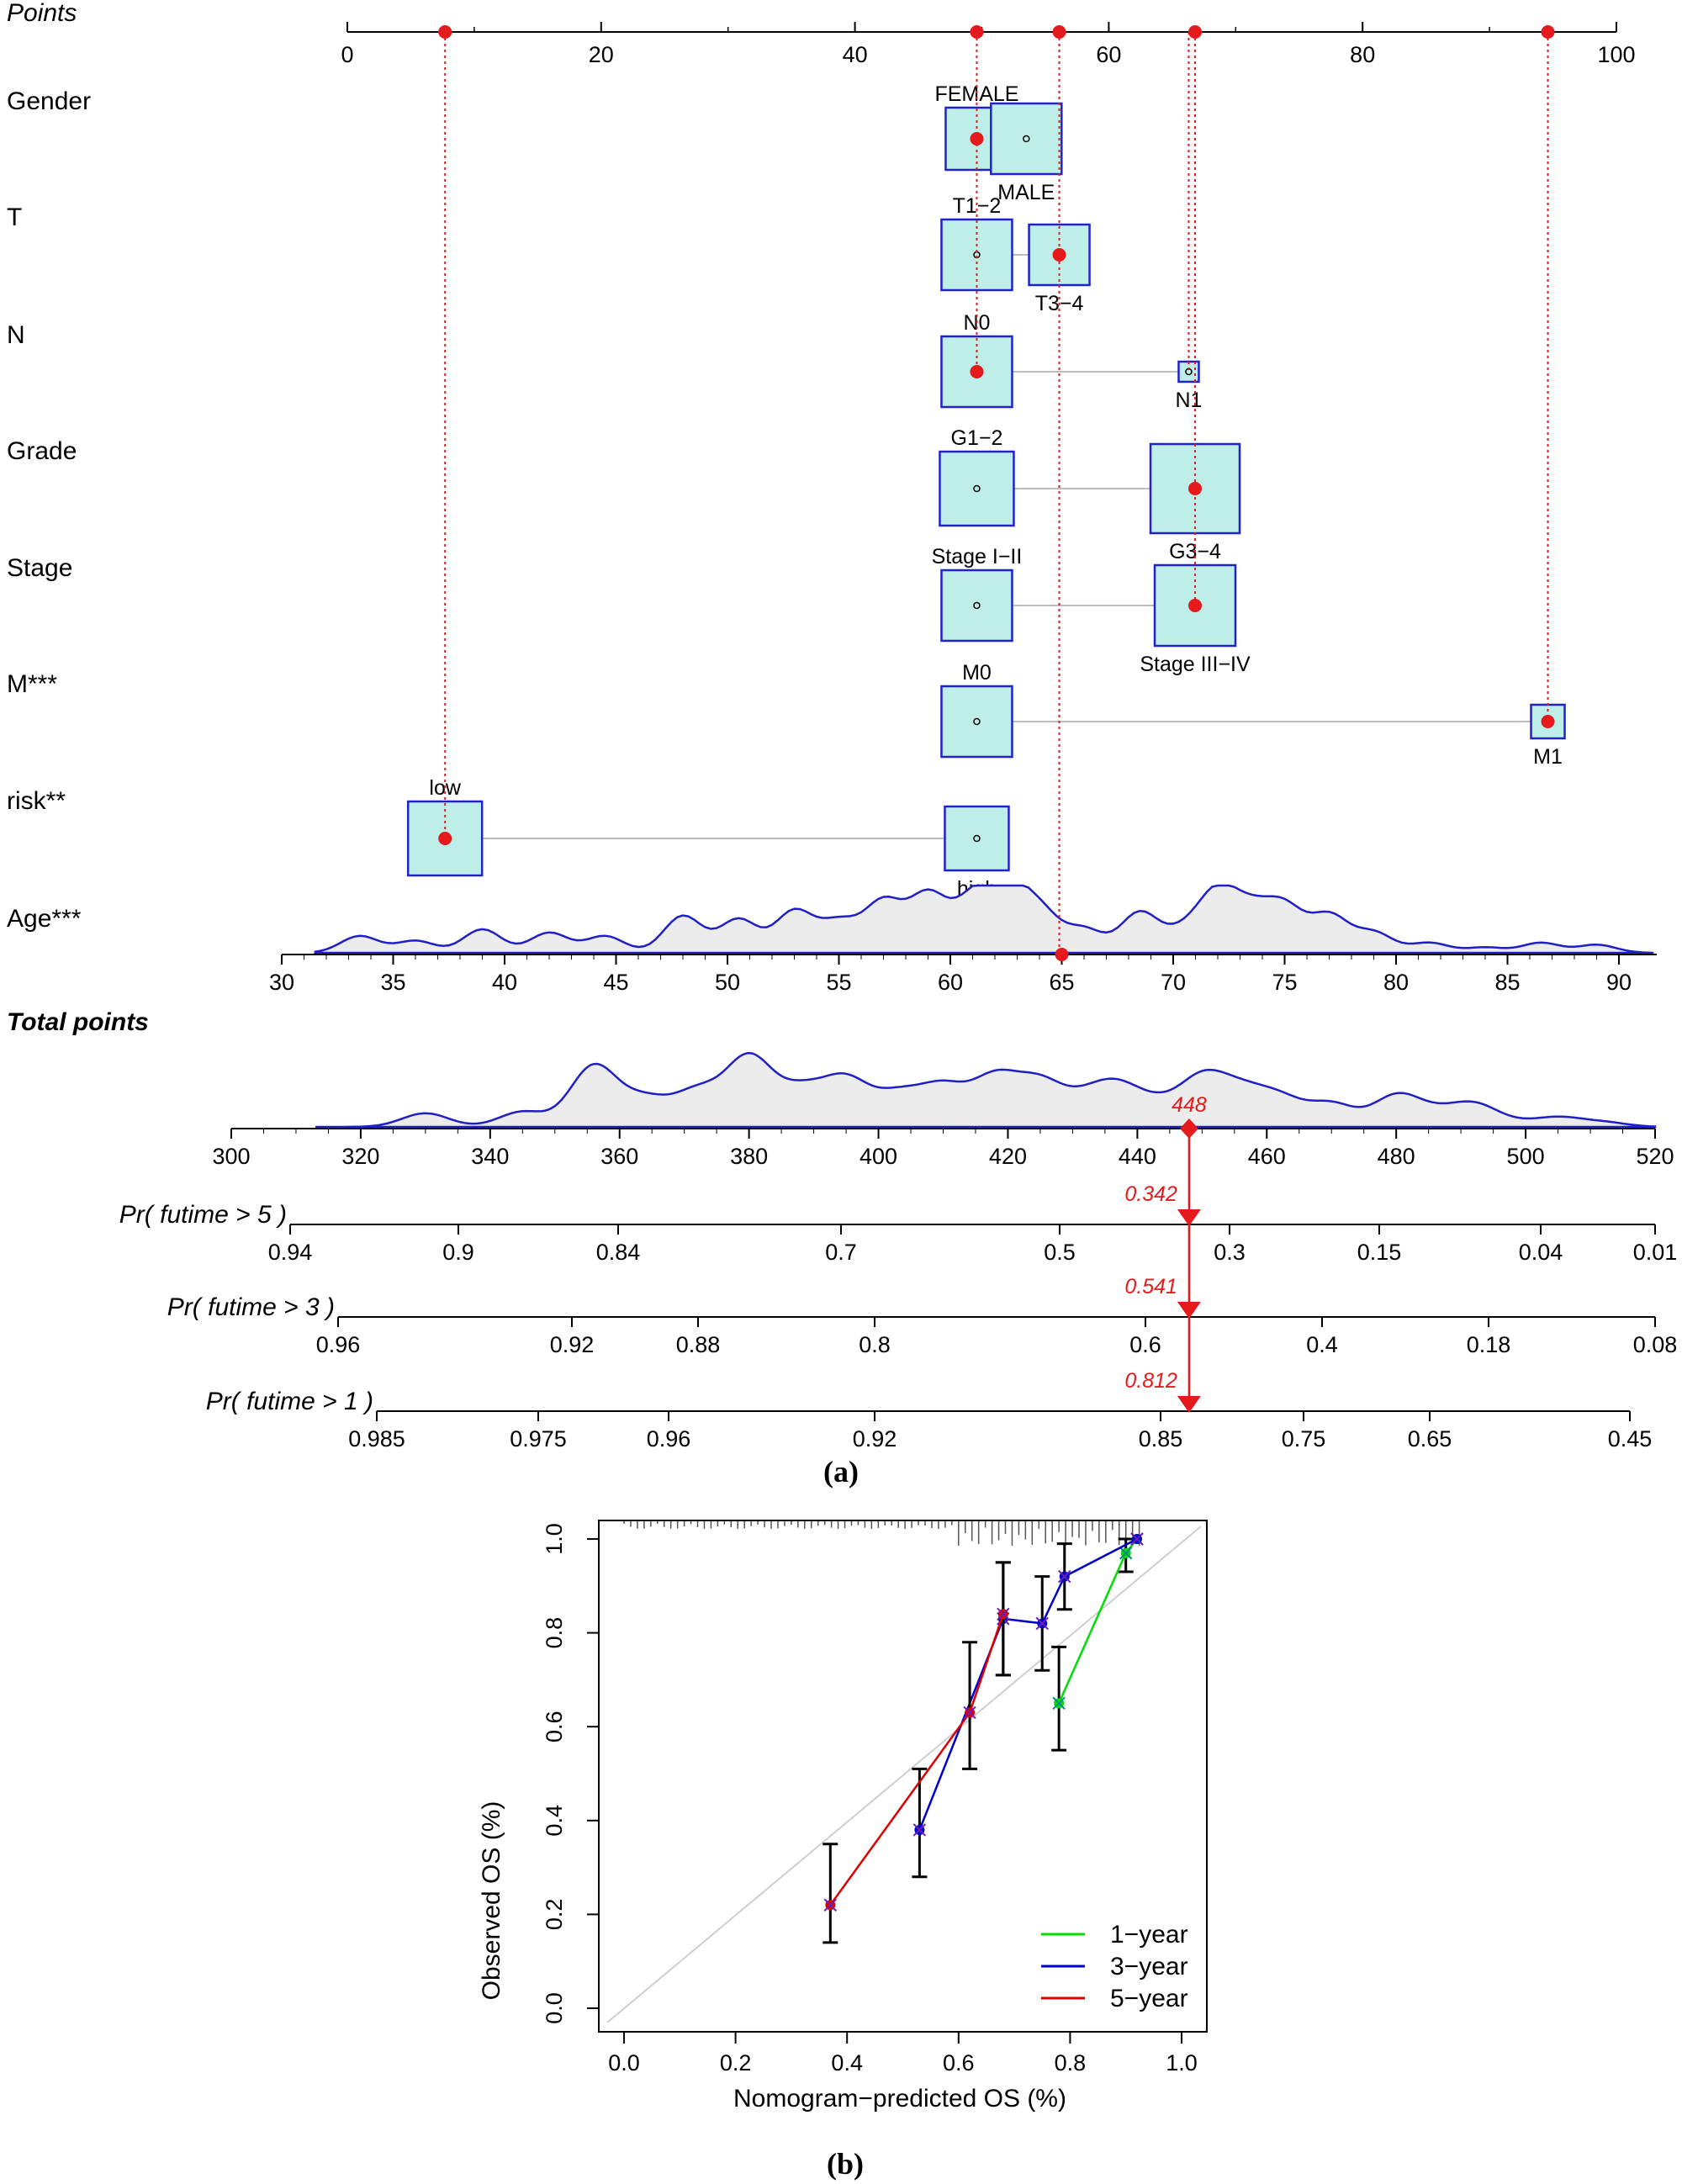  I want to click on probability-tick-label: 0.84, so click(618, 1252).